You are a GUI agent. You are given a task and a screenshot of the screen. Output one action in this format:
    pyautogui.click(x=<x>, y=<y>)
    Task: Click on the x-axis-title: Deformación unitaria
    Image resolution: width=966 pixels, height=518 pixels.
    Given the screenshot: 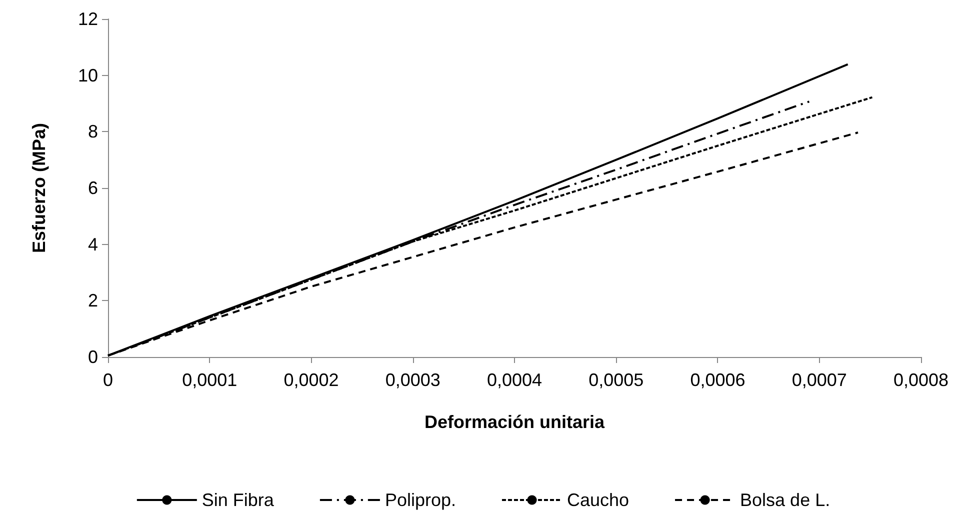 What is the action you would take?
    pyautogui.click(x=515, y=422)
    